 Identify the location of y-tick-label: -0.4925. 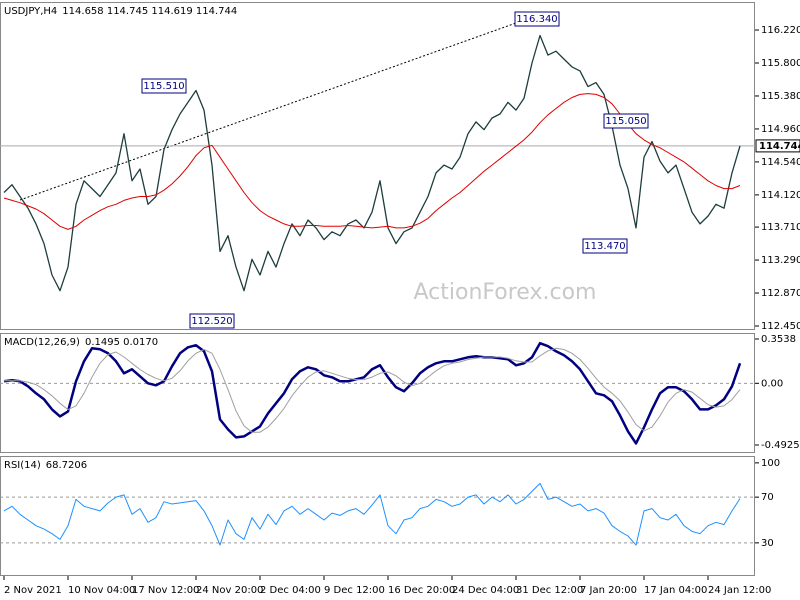
(780, 445).